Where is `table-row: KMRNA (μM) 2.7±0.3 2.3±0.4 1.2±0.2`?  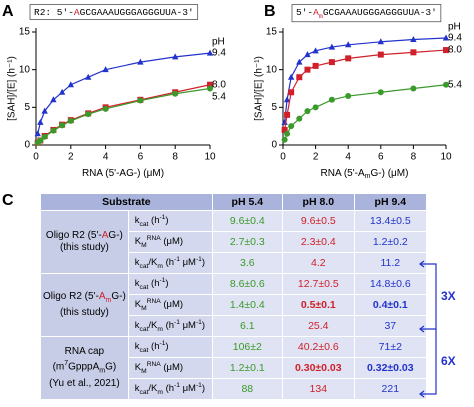 table-row: KMRNA (μM) 2.7±0.3 2.3±0.4 1.2±0.2 is located at coordinates (234, 242).